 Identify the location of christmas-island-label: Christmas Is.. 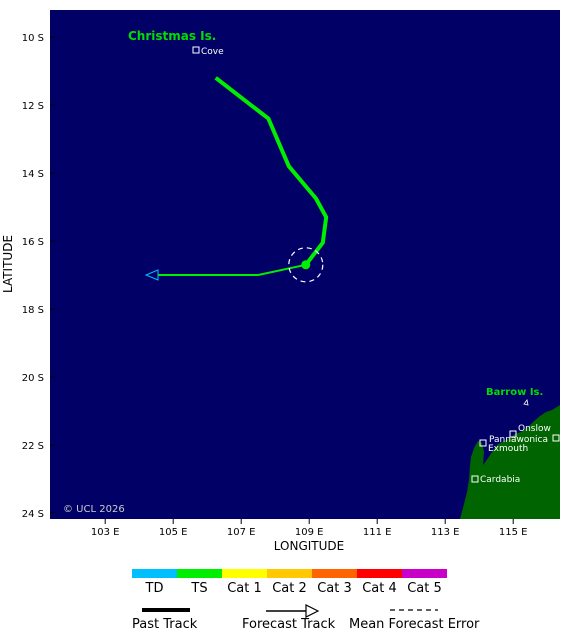
(172, 36).